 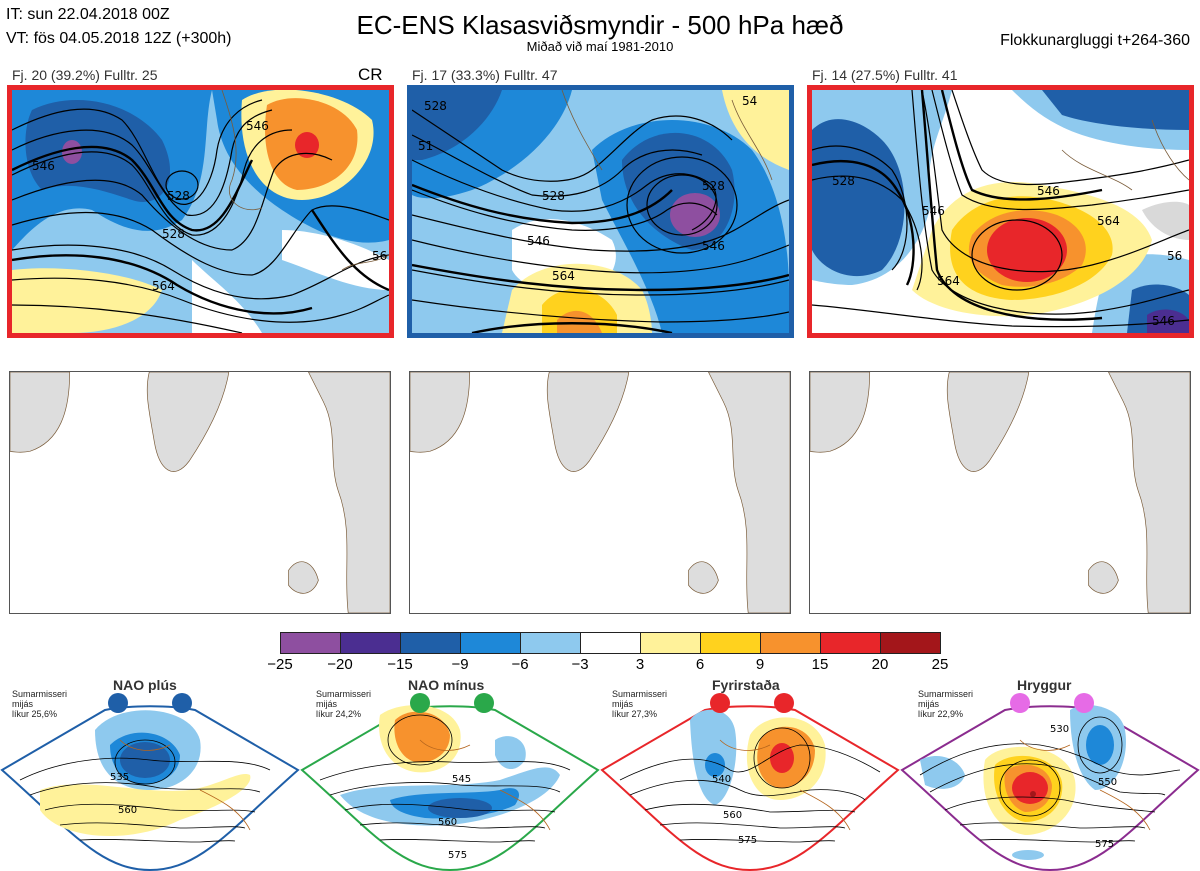 I want to click on regime-contour-label: 535, so click(x=119, y=777).